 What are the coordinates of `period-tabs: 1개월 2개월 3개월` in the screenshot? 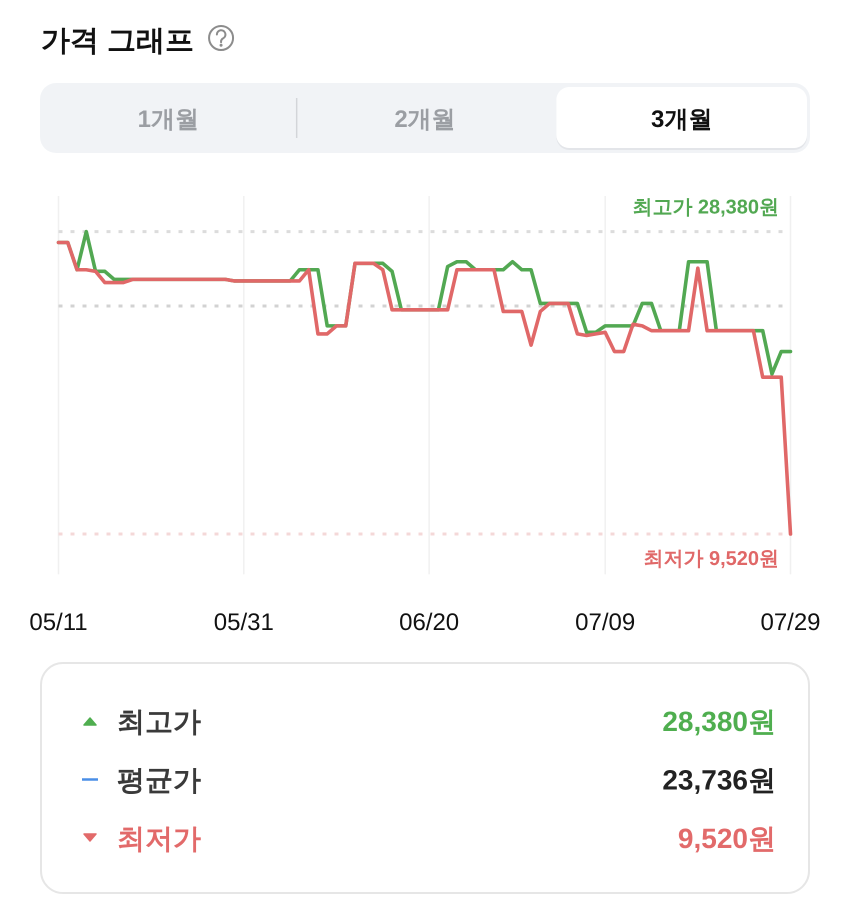 It's located at (425, 118).